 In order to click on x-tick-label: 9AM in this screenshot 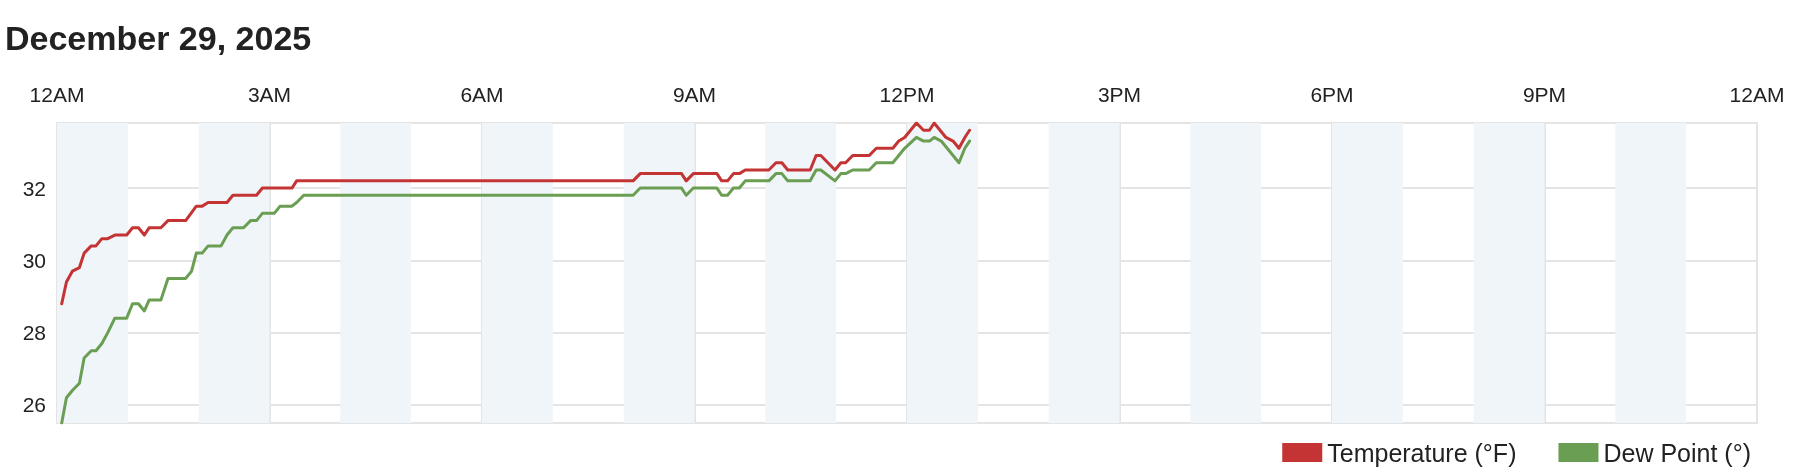, I will do `click(694, 94)`.